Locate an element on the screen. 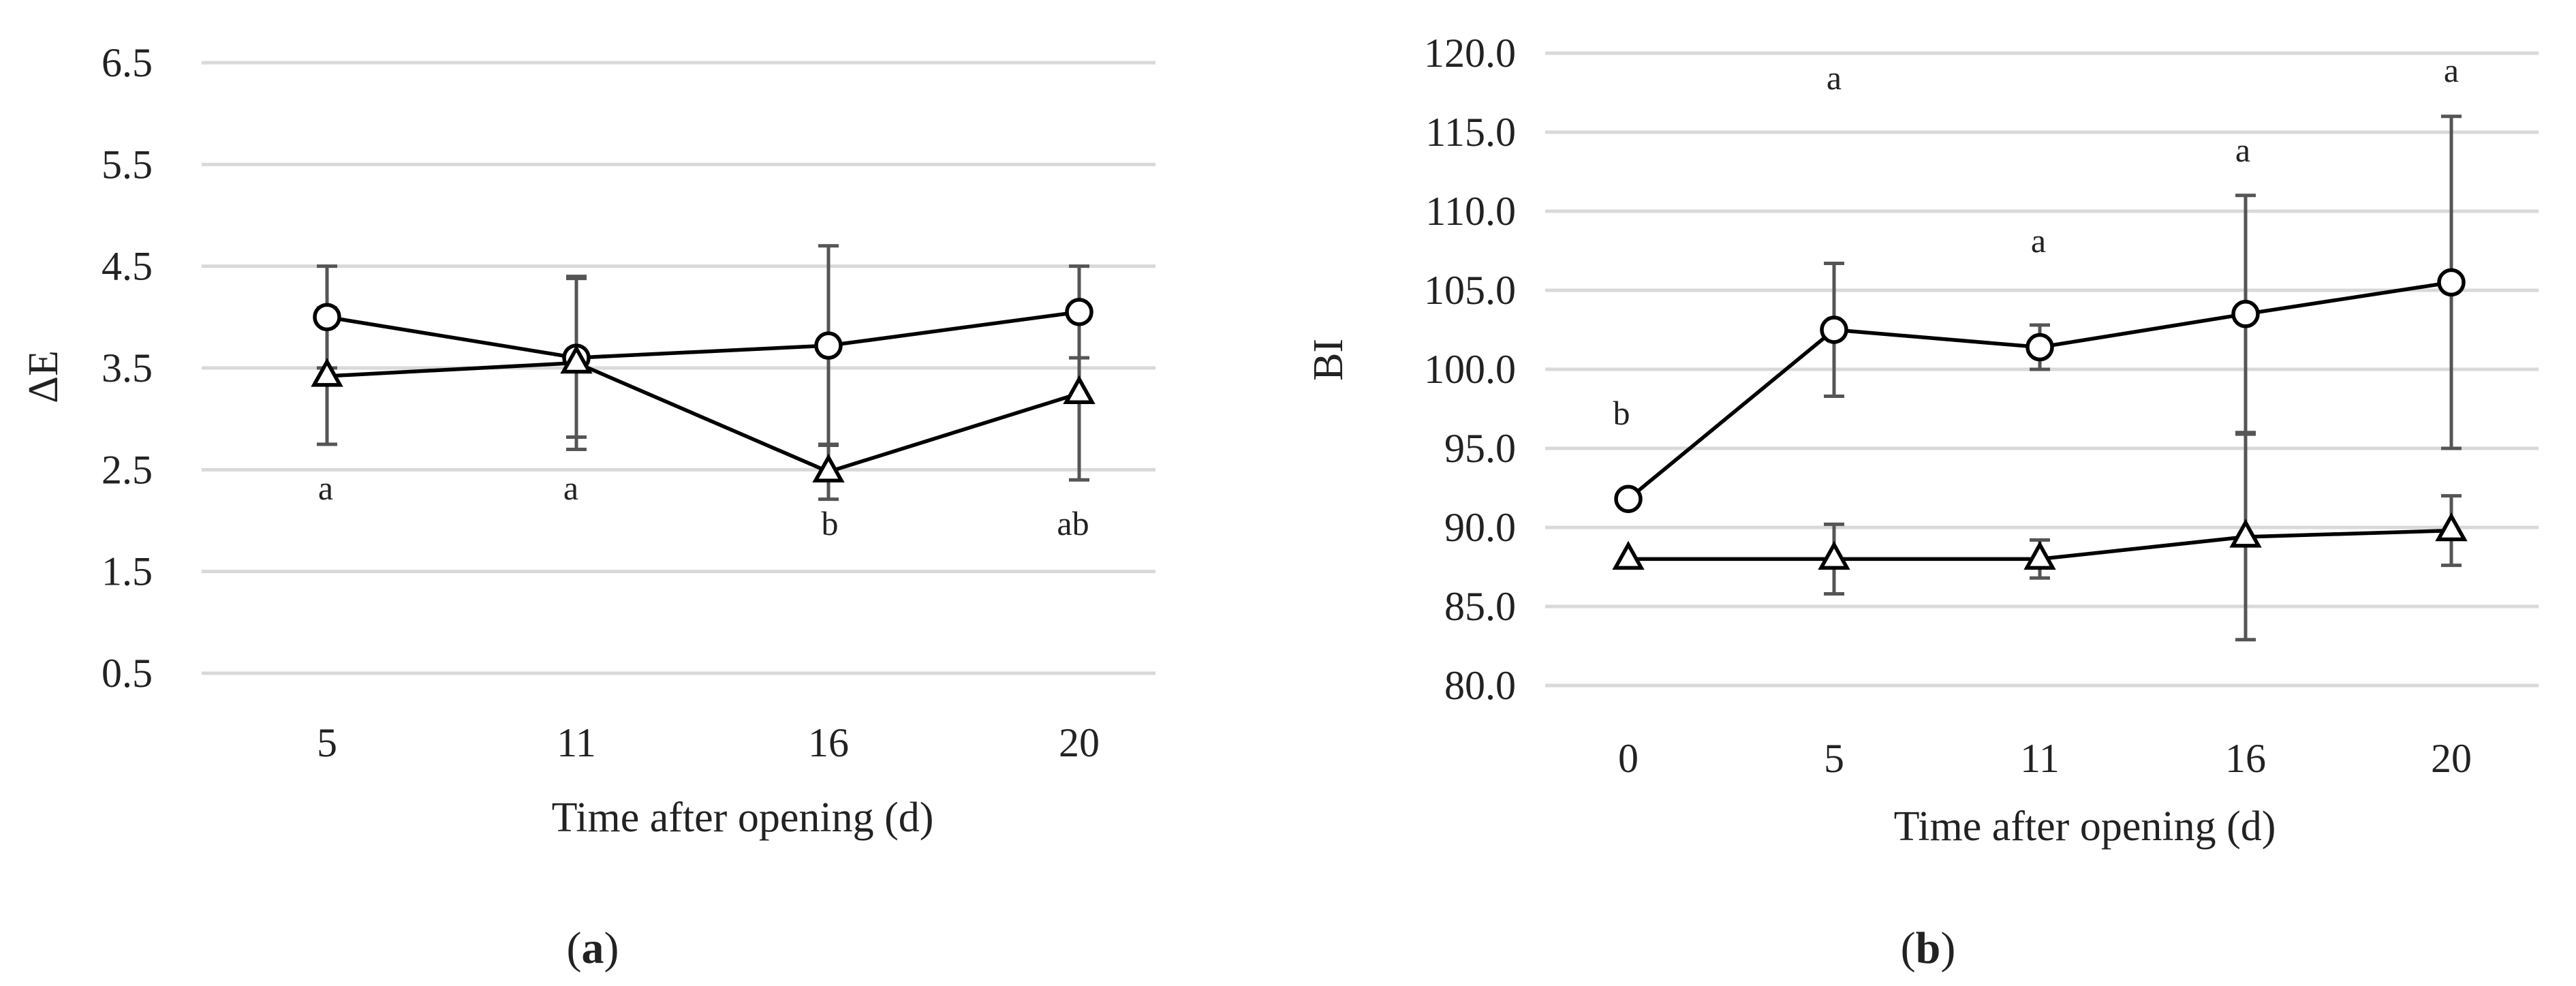  y-tick-label: 4.5 is located at coordinates (127, 266).